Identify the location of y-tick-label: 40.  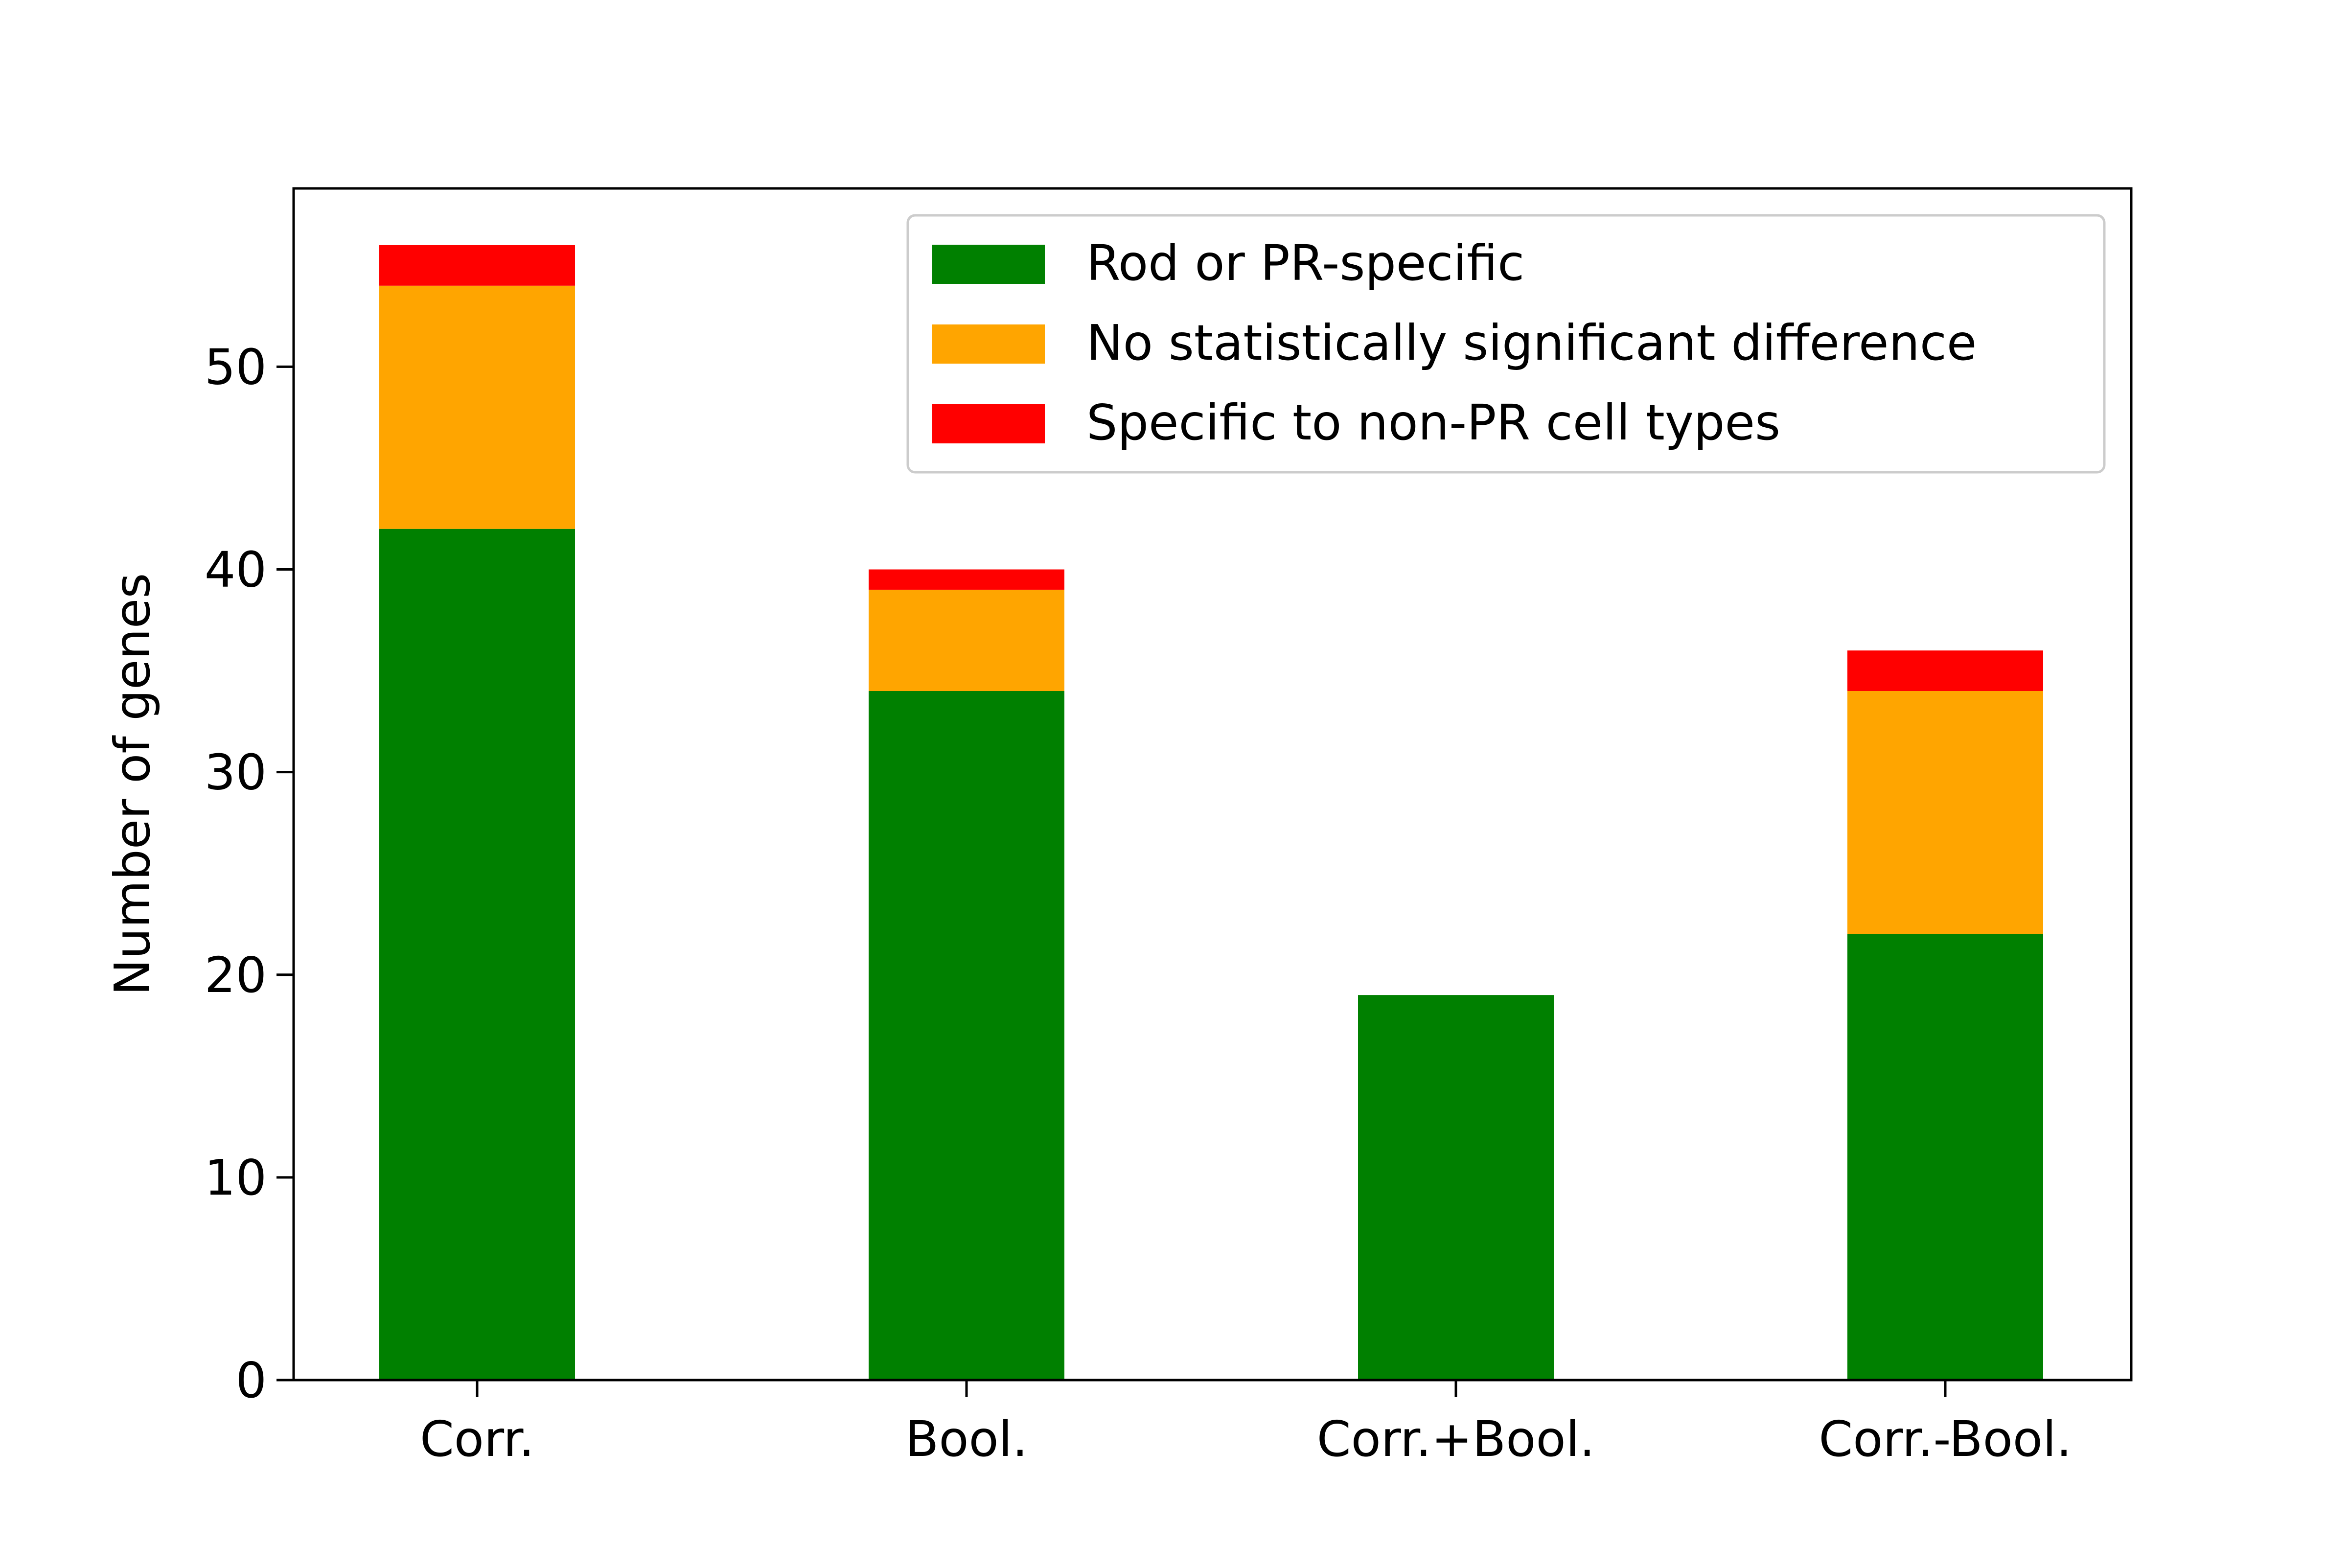
(236, 570).